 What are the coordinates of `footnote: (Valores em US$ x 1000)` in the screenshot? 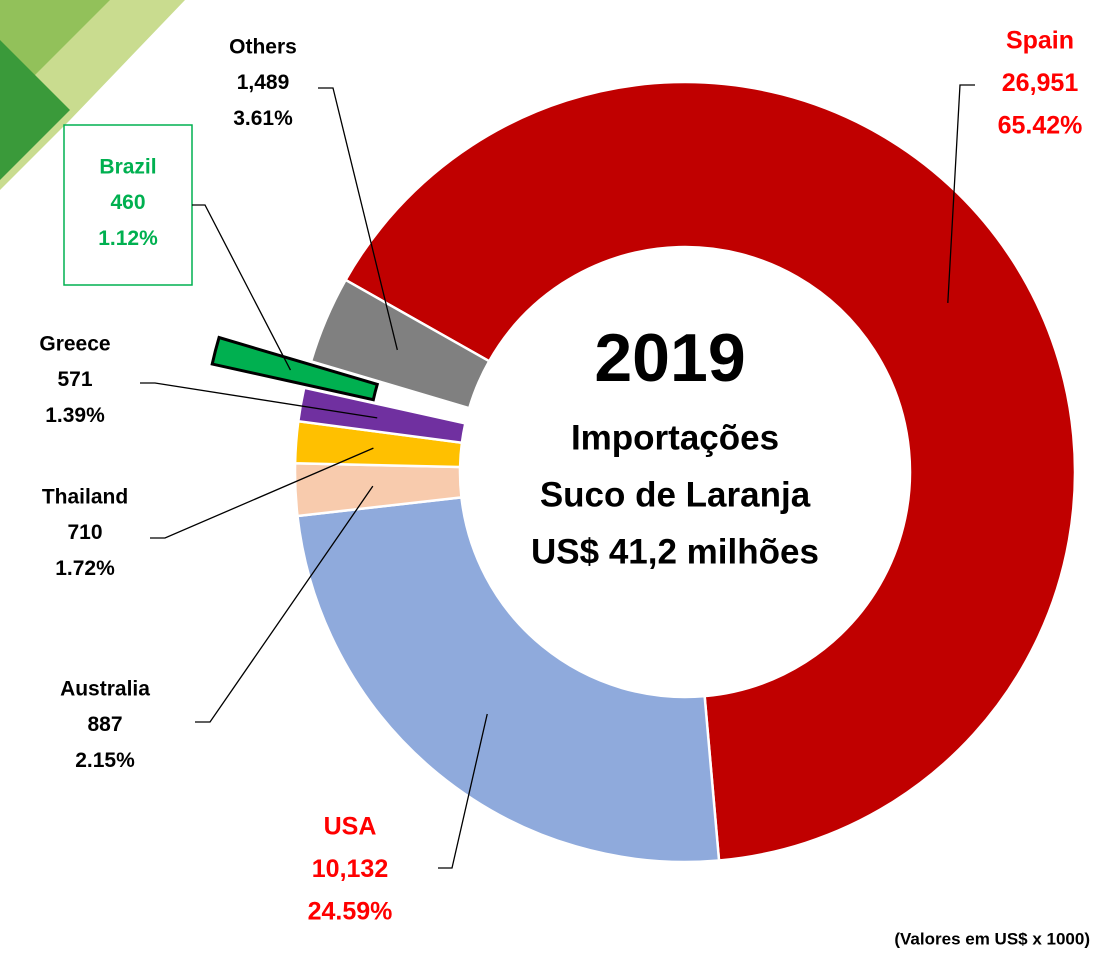 It's located at (992, 938).